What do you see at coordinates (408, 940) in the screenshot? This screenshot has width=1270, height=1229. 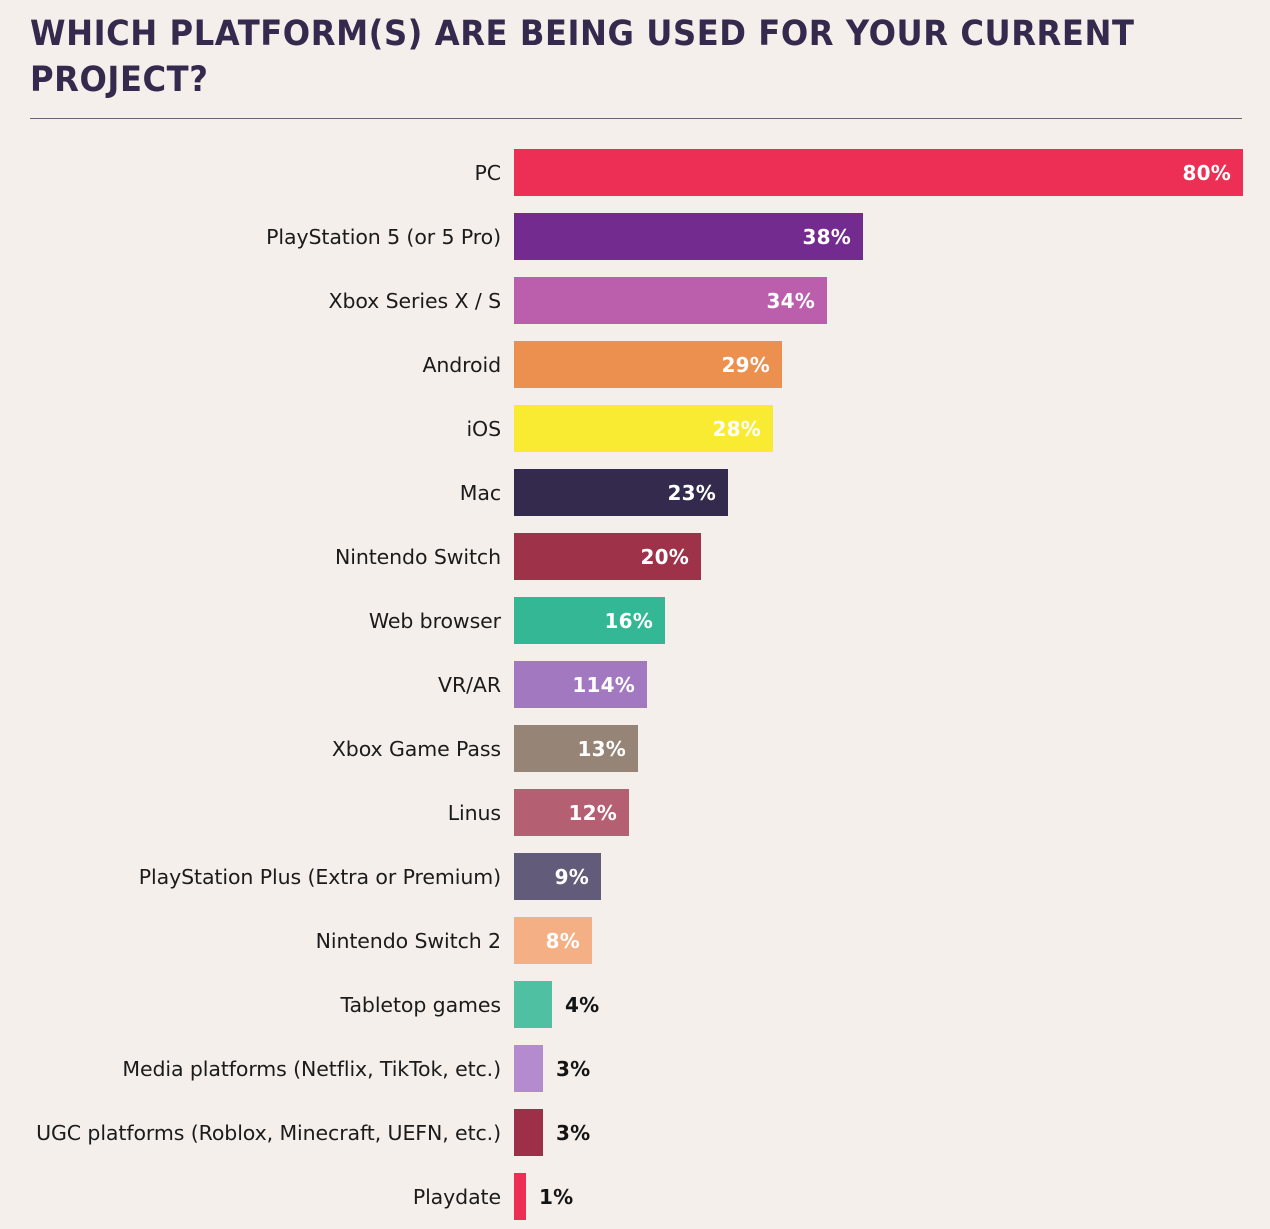 I see `category-label: Nintendo Switch 2` at bounding box center [408, 940].